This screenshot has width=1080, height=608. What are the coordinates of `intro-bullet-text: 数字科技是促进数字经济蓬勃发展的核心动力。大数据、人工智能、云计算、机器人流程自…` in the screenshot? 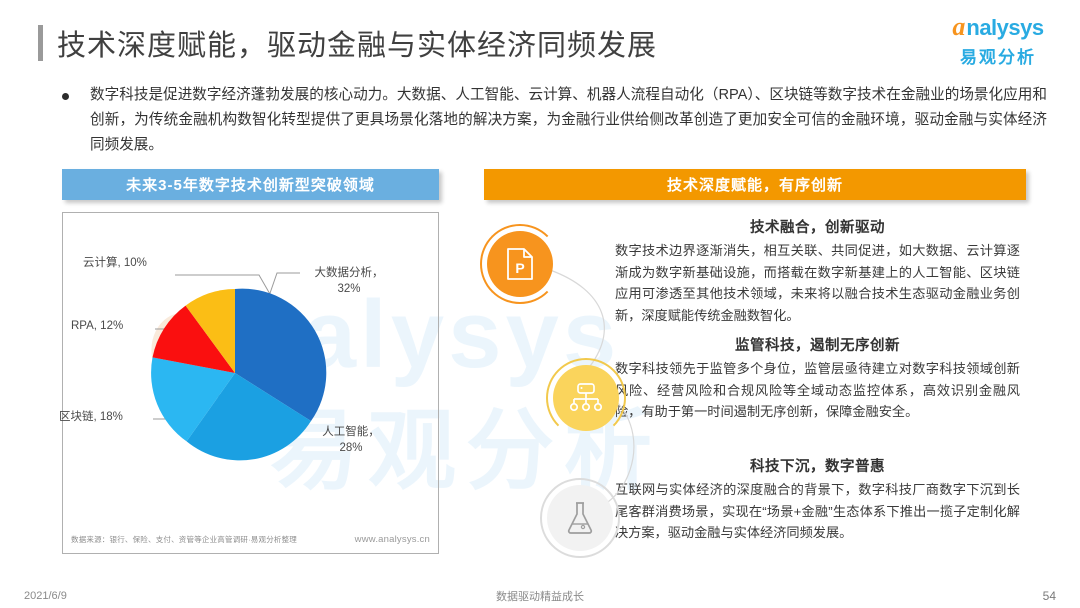 It's located at (568, 120).